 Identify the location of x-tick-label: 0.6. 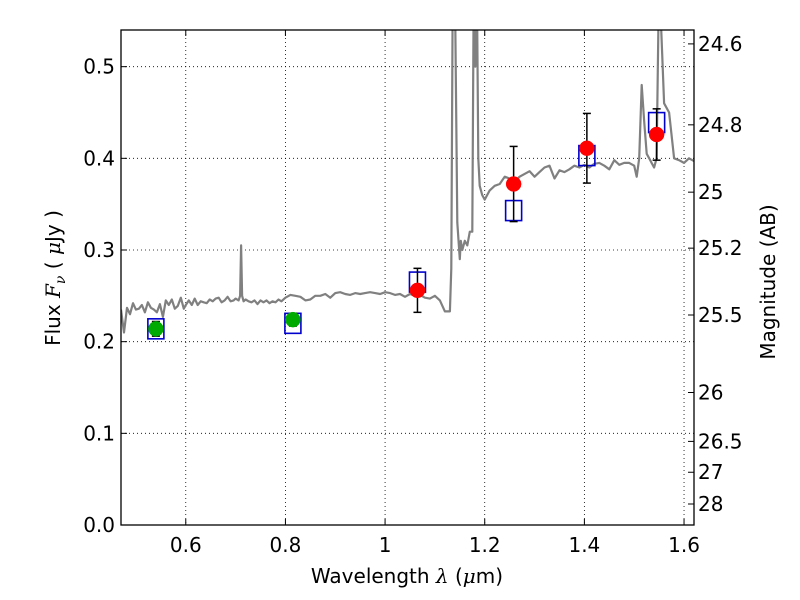
(186, 545).